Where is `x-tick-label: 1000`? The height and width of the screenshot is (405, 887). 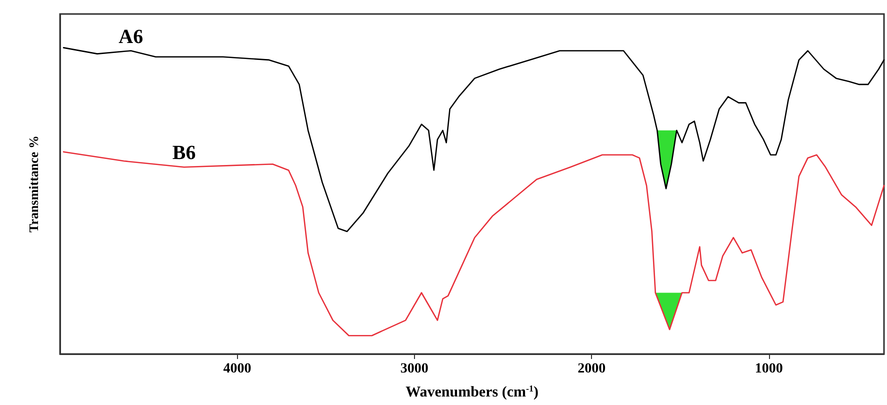
x-tick-label: 1000 is located at coordinates (768, 369).